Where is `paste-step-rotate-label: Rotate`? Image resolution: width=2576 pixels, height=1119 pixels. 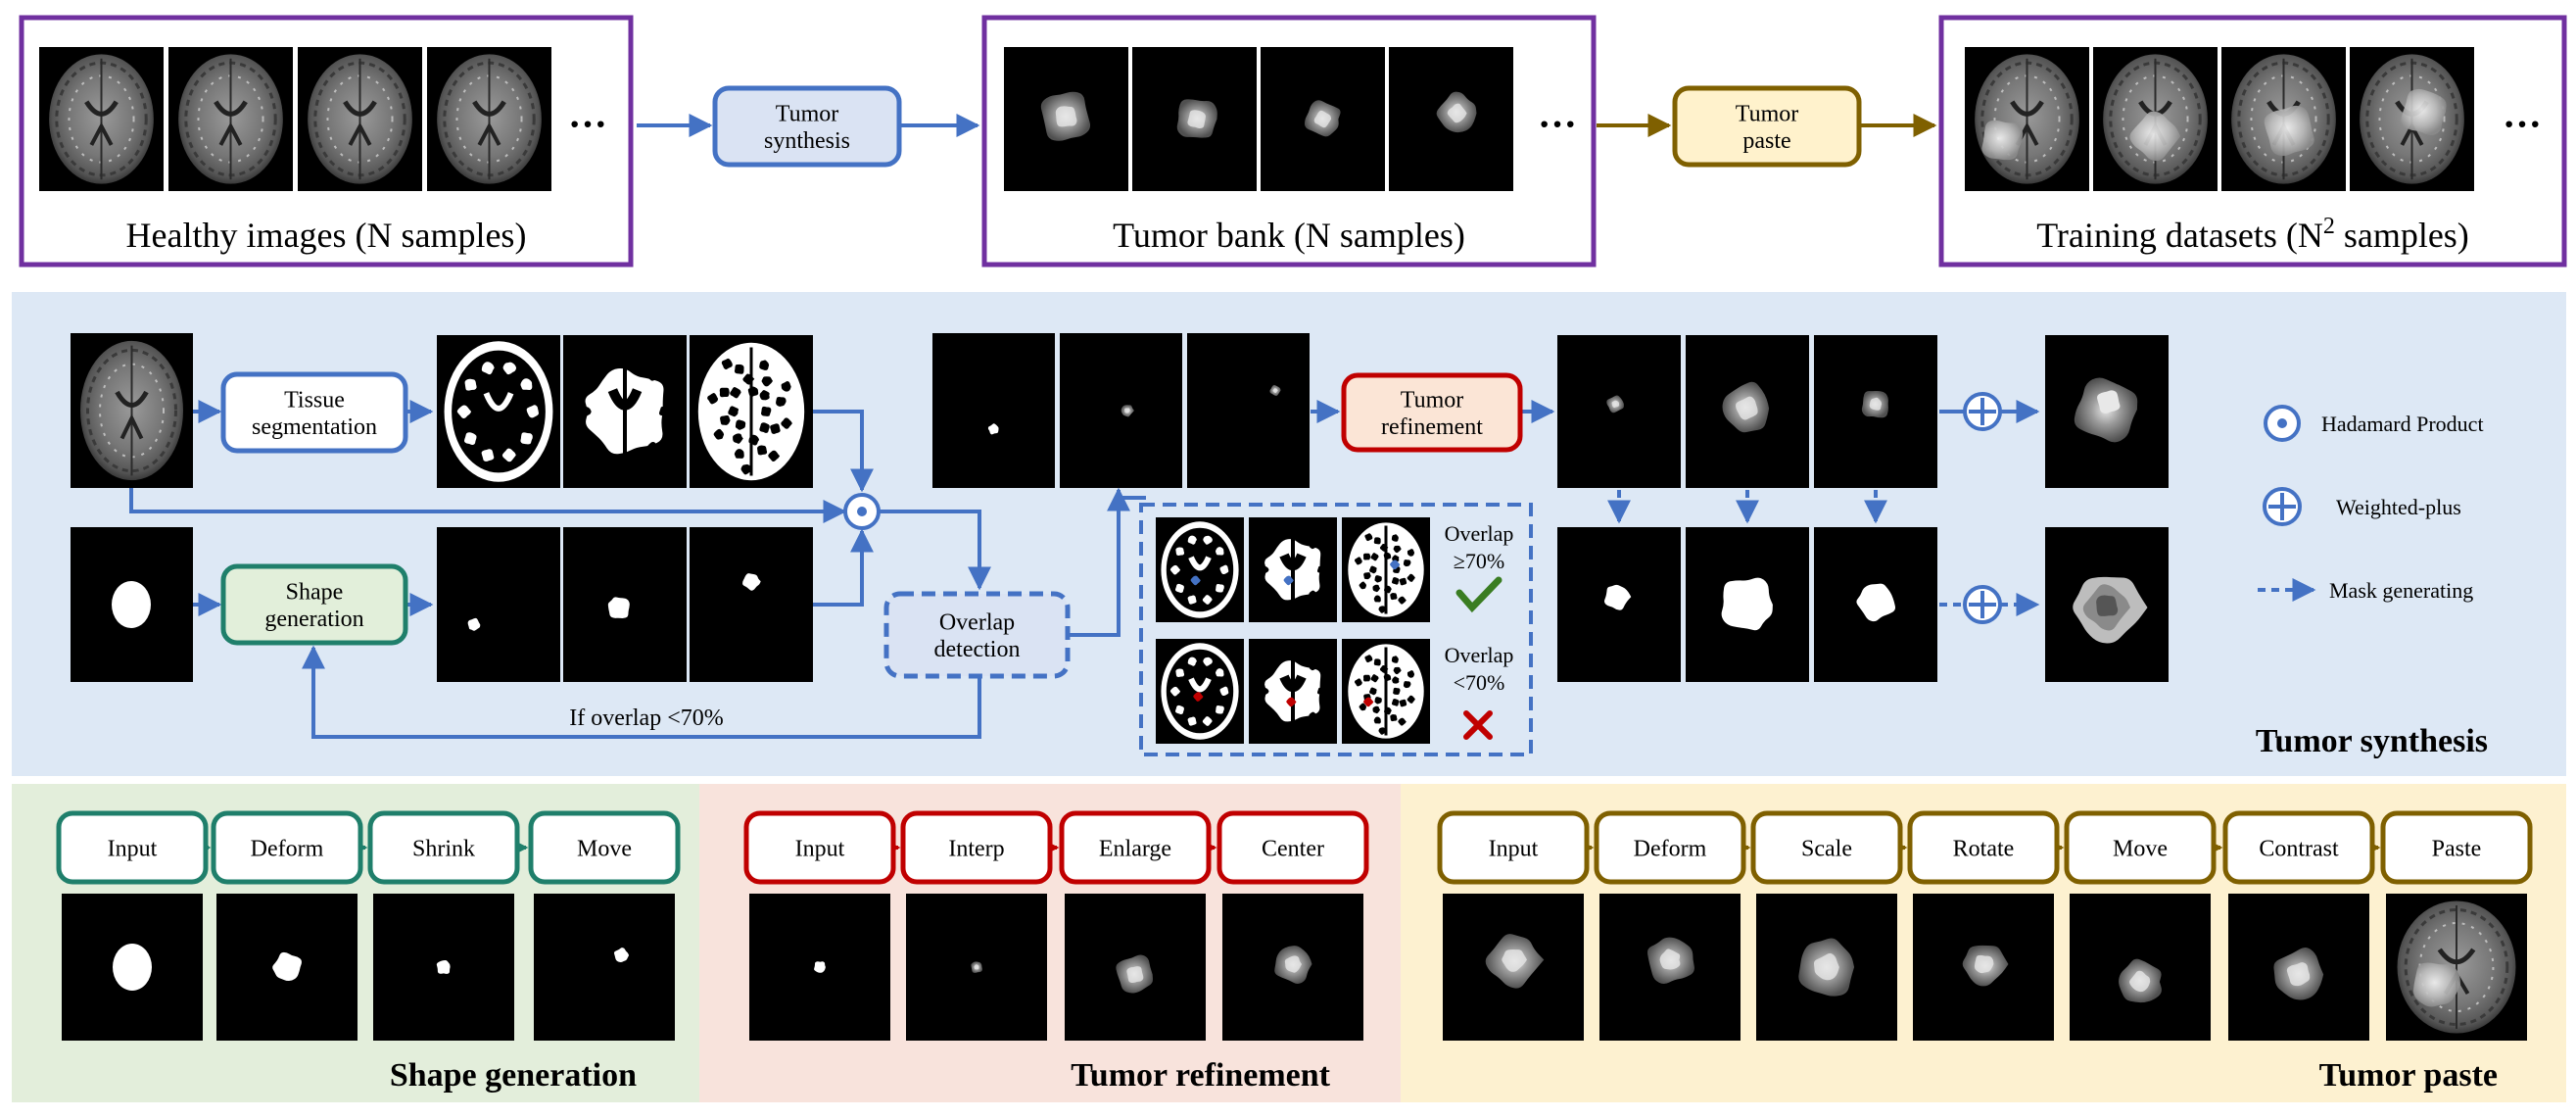
paste-step-rotate-label: Rotate is located at coordinates (1984, 848).